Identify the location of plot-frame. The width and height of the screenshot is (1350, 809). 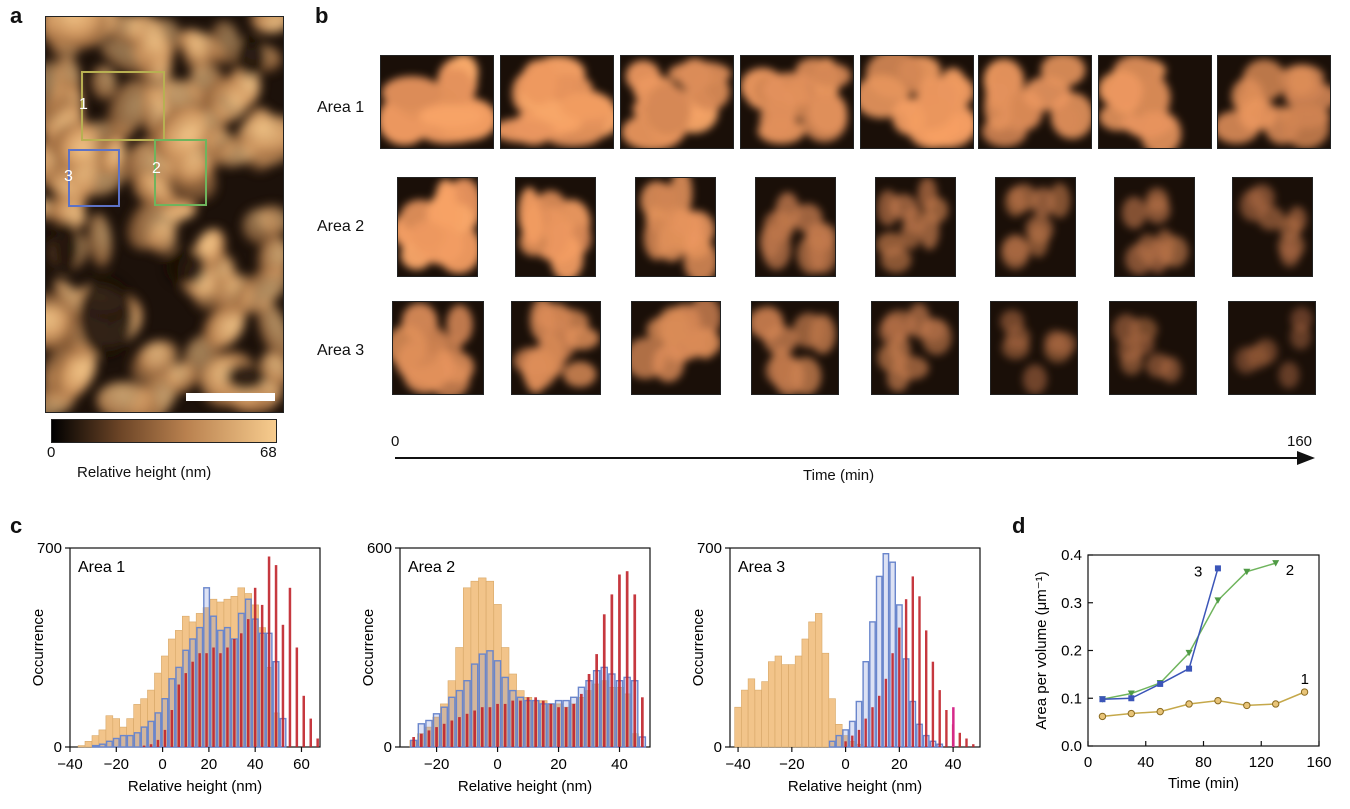
(855, 647).